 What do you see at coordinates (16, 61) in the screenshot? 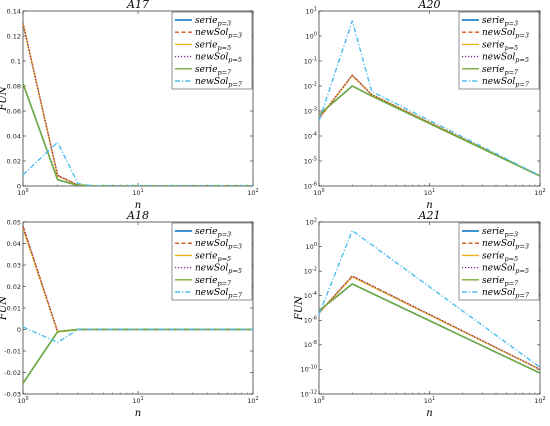
I see `y-tick-label: 0.1` at bounding box center [16, 61].